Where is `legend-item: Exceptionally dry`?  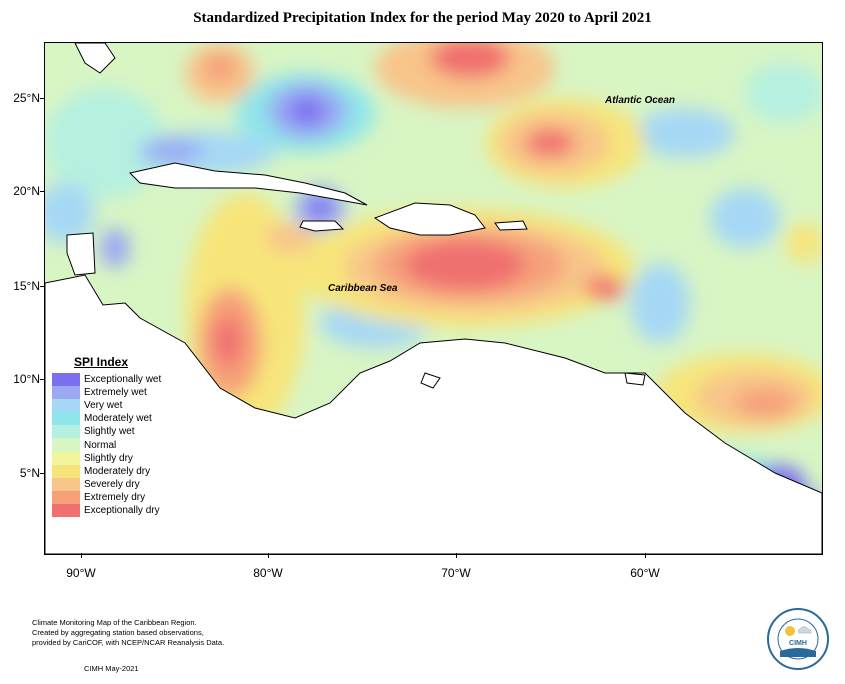
legend-item: Exceptionally dry is located at coordinates (106, 510).